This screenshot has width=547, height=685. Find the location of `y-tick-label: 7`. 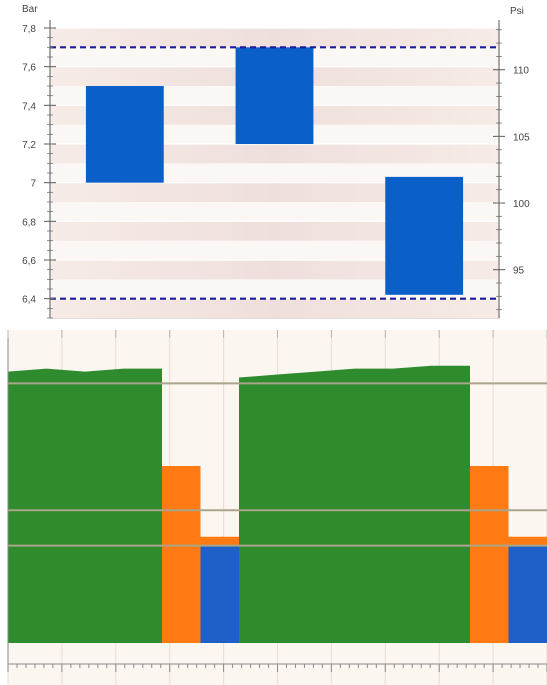

y-tick-label: 7 is located at coordinates (33, 184).